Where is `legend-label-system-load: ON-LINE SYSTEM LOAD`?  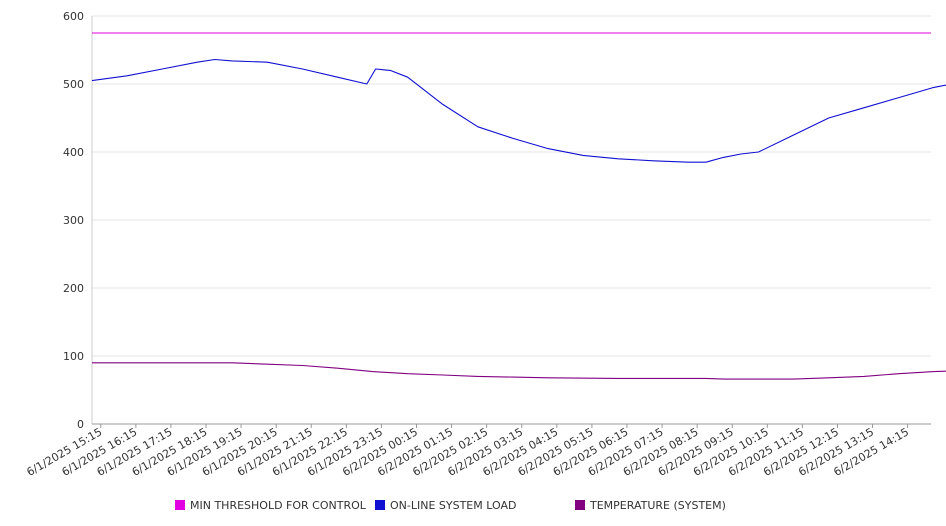
legend-label-system-load: ON-LINE SYSTEM LOAD is located at coordinates (453, 505).